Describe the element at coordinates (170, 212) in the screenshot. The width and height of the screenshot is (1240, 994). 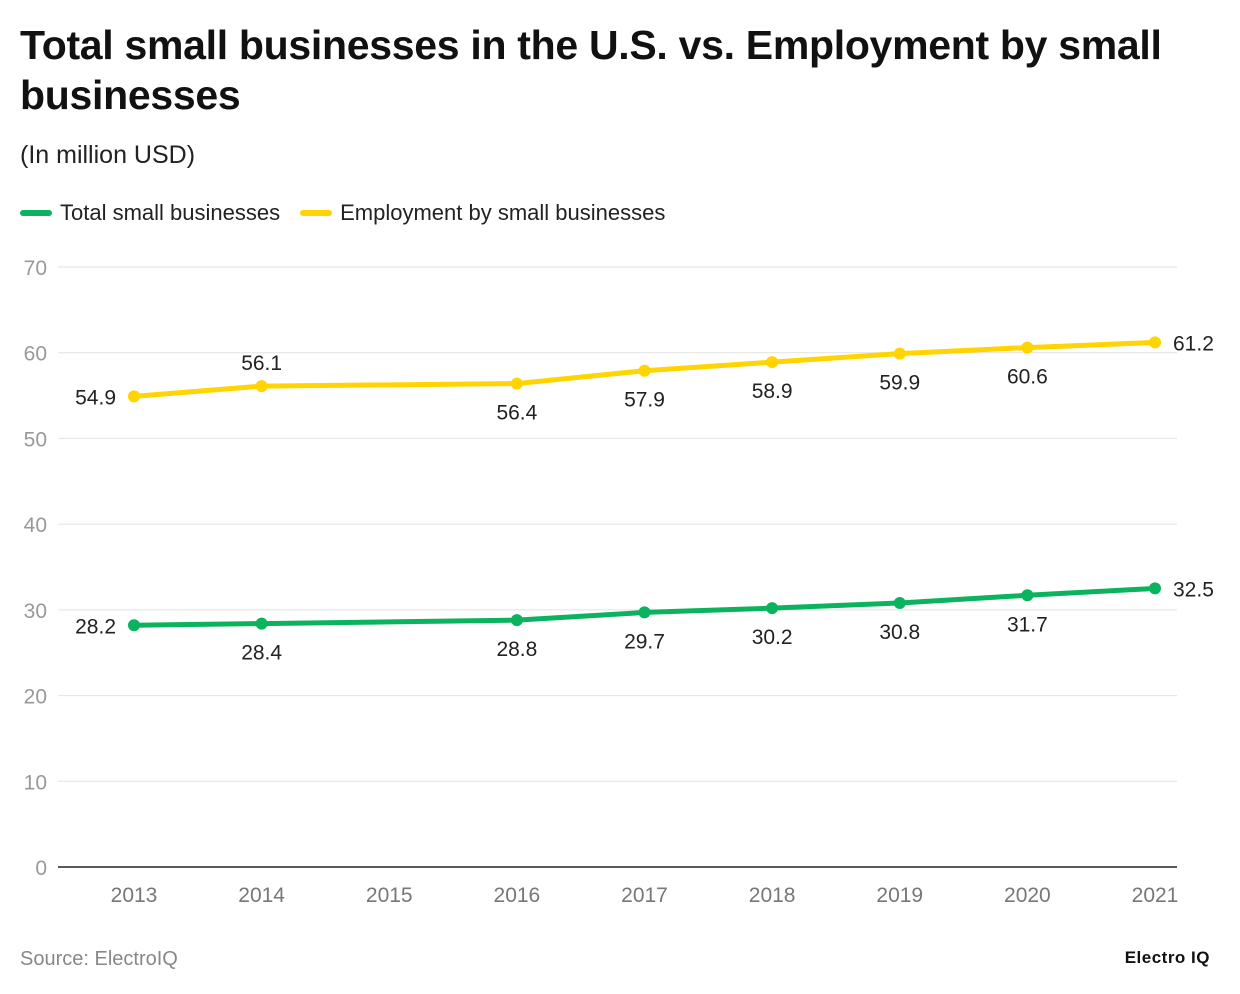
I see `legend-label: Total small businesses` at that location.